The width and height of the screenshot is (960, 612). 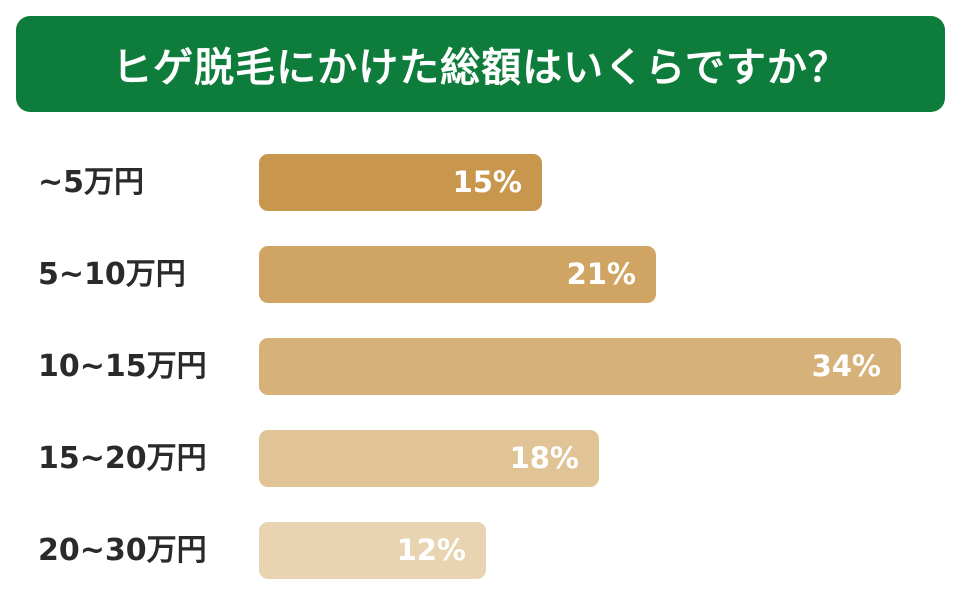 I want to click on bar-value-label: 18%, so click(x=544, y=458).